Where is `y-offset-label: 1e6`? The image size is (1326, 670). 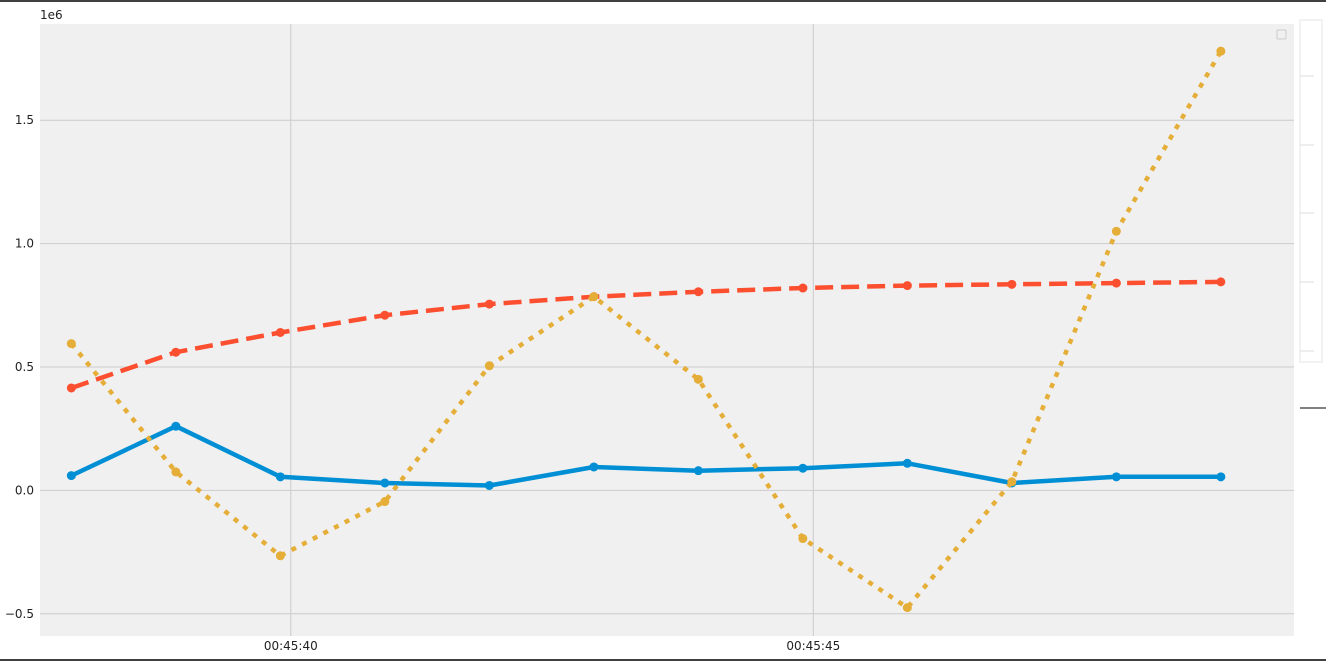
y-offset-label: 1e6 is located at coordinates (51, 15).